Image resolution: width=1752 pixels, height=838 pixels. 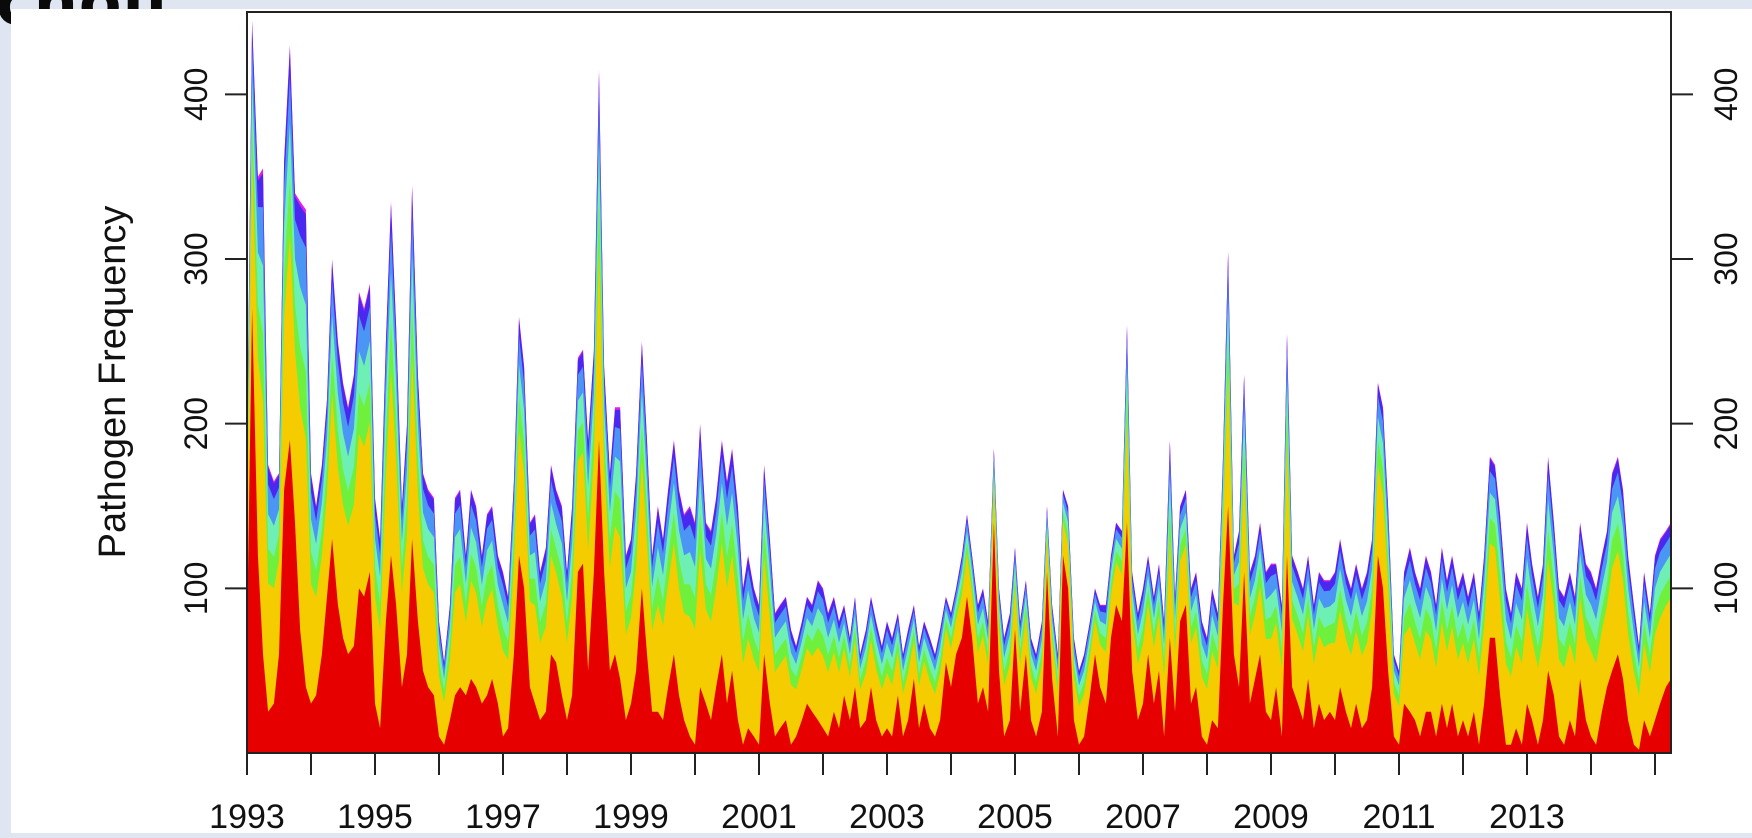 What do you see at coordinates (1726, 94) in the screenshot?
I see `y-tick-label-right: 400` at bounding box center [1726, 94].